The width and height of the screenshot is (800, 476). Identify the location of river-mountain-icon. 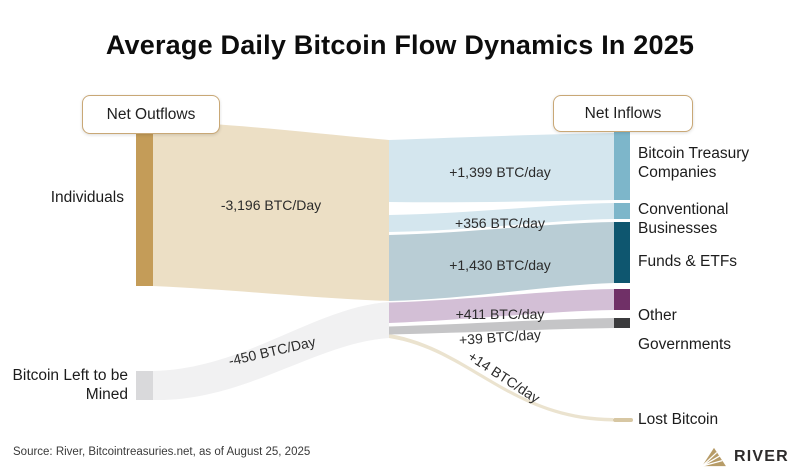
(713, 457).